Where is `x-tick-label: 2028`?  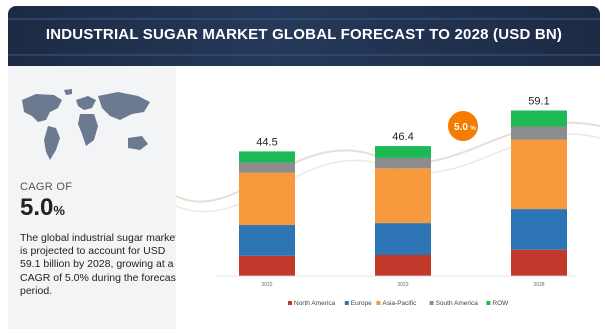
x-tick-label: 2028 is located at coordinates (538, 285).